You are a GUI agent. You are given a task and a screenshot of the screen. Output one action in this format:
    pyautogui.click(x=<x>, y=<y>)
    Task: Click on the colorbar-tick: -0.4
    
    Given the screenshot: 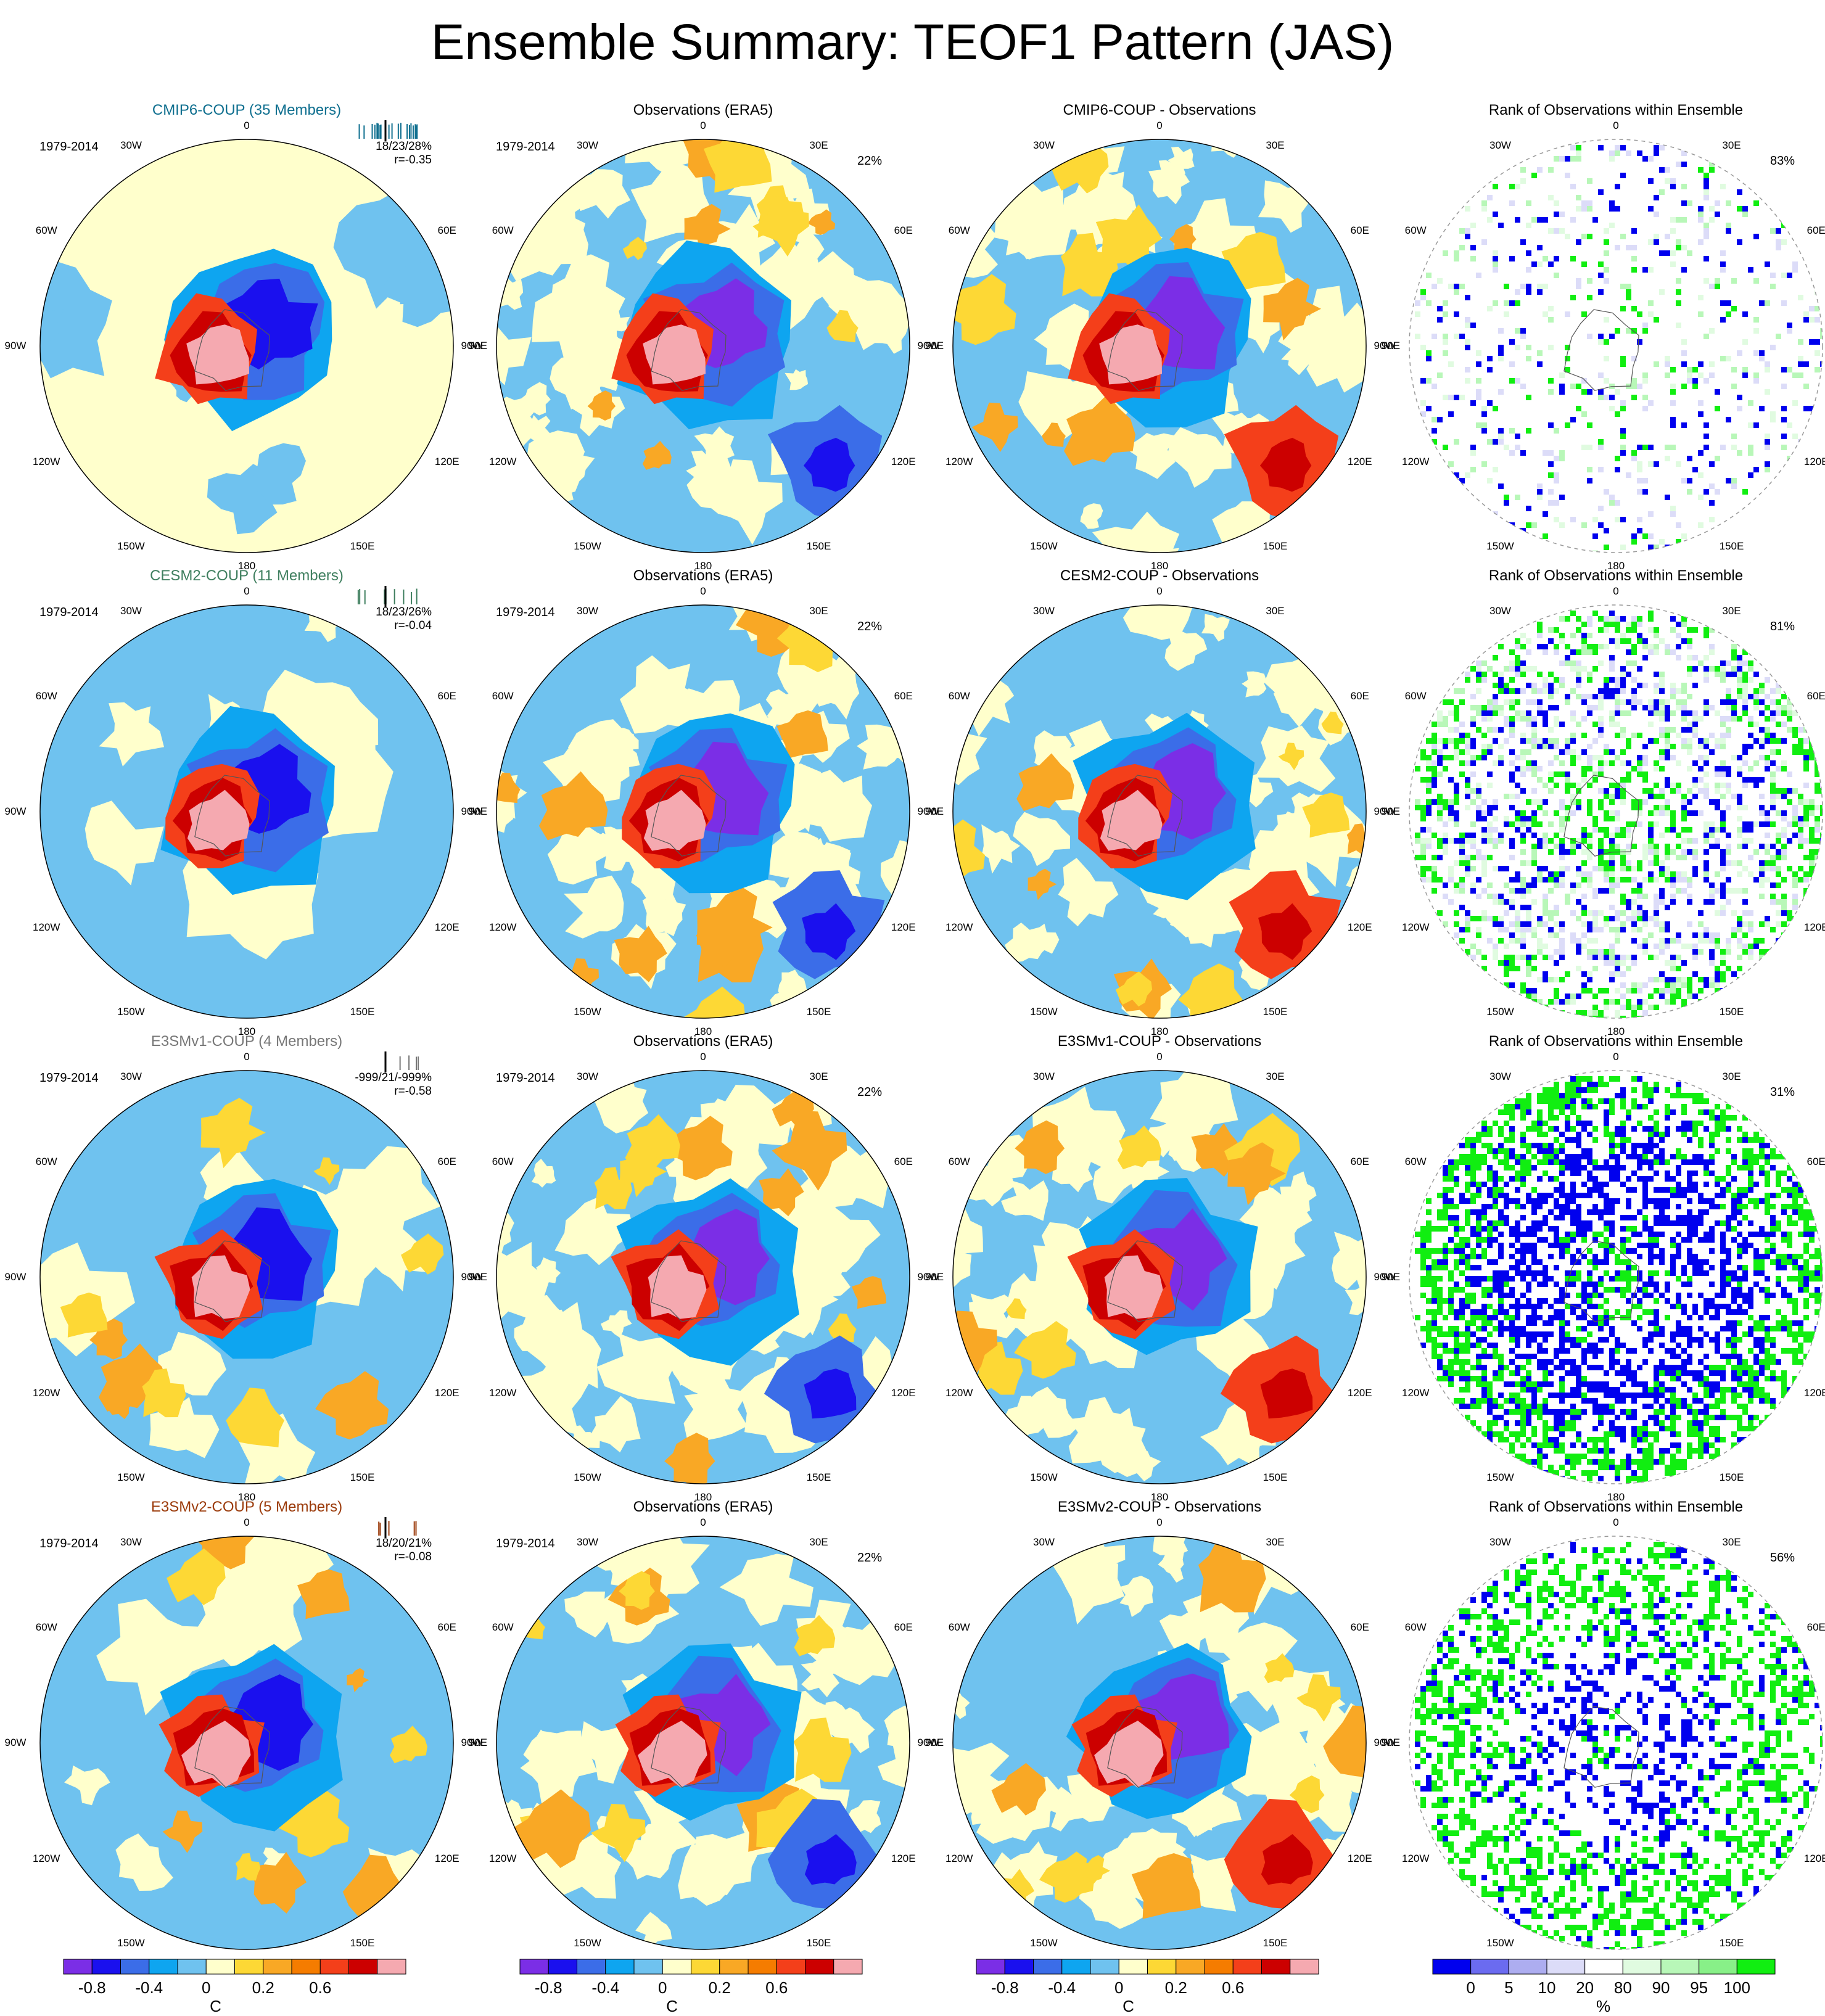 What is the action you would take?
    pyautogui.click(x=605, y=1987)
    